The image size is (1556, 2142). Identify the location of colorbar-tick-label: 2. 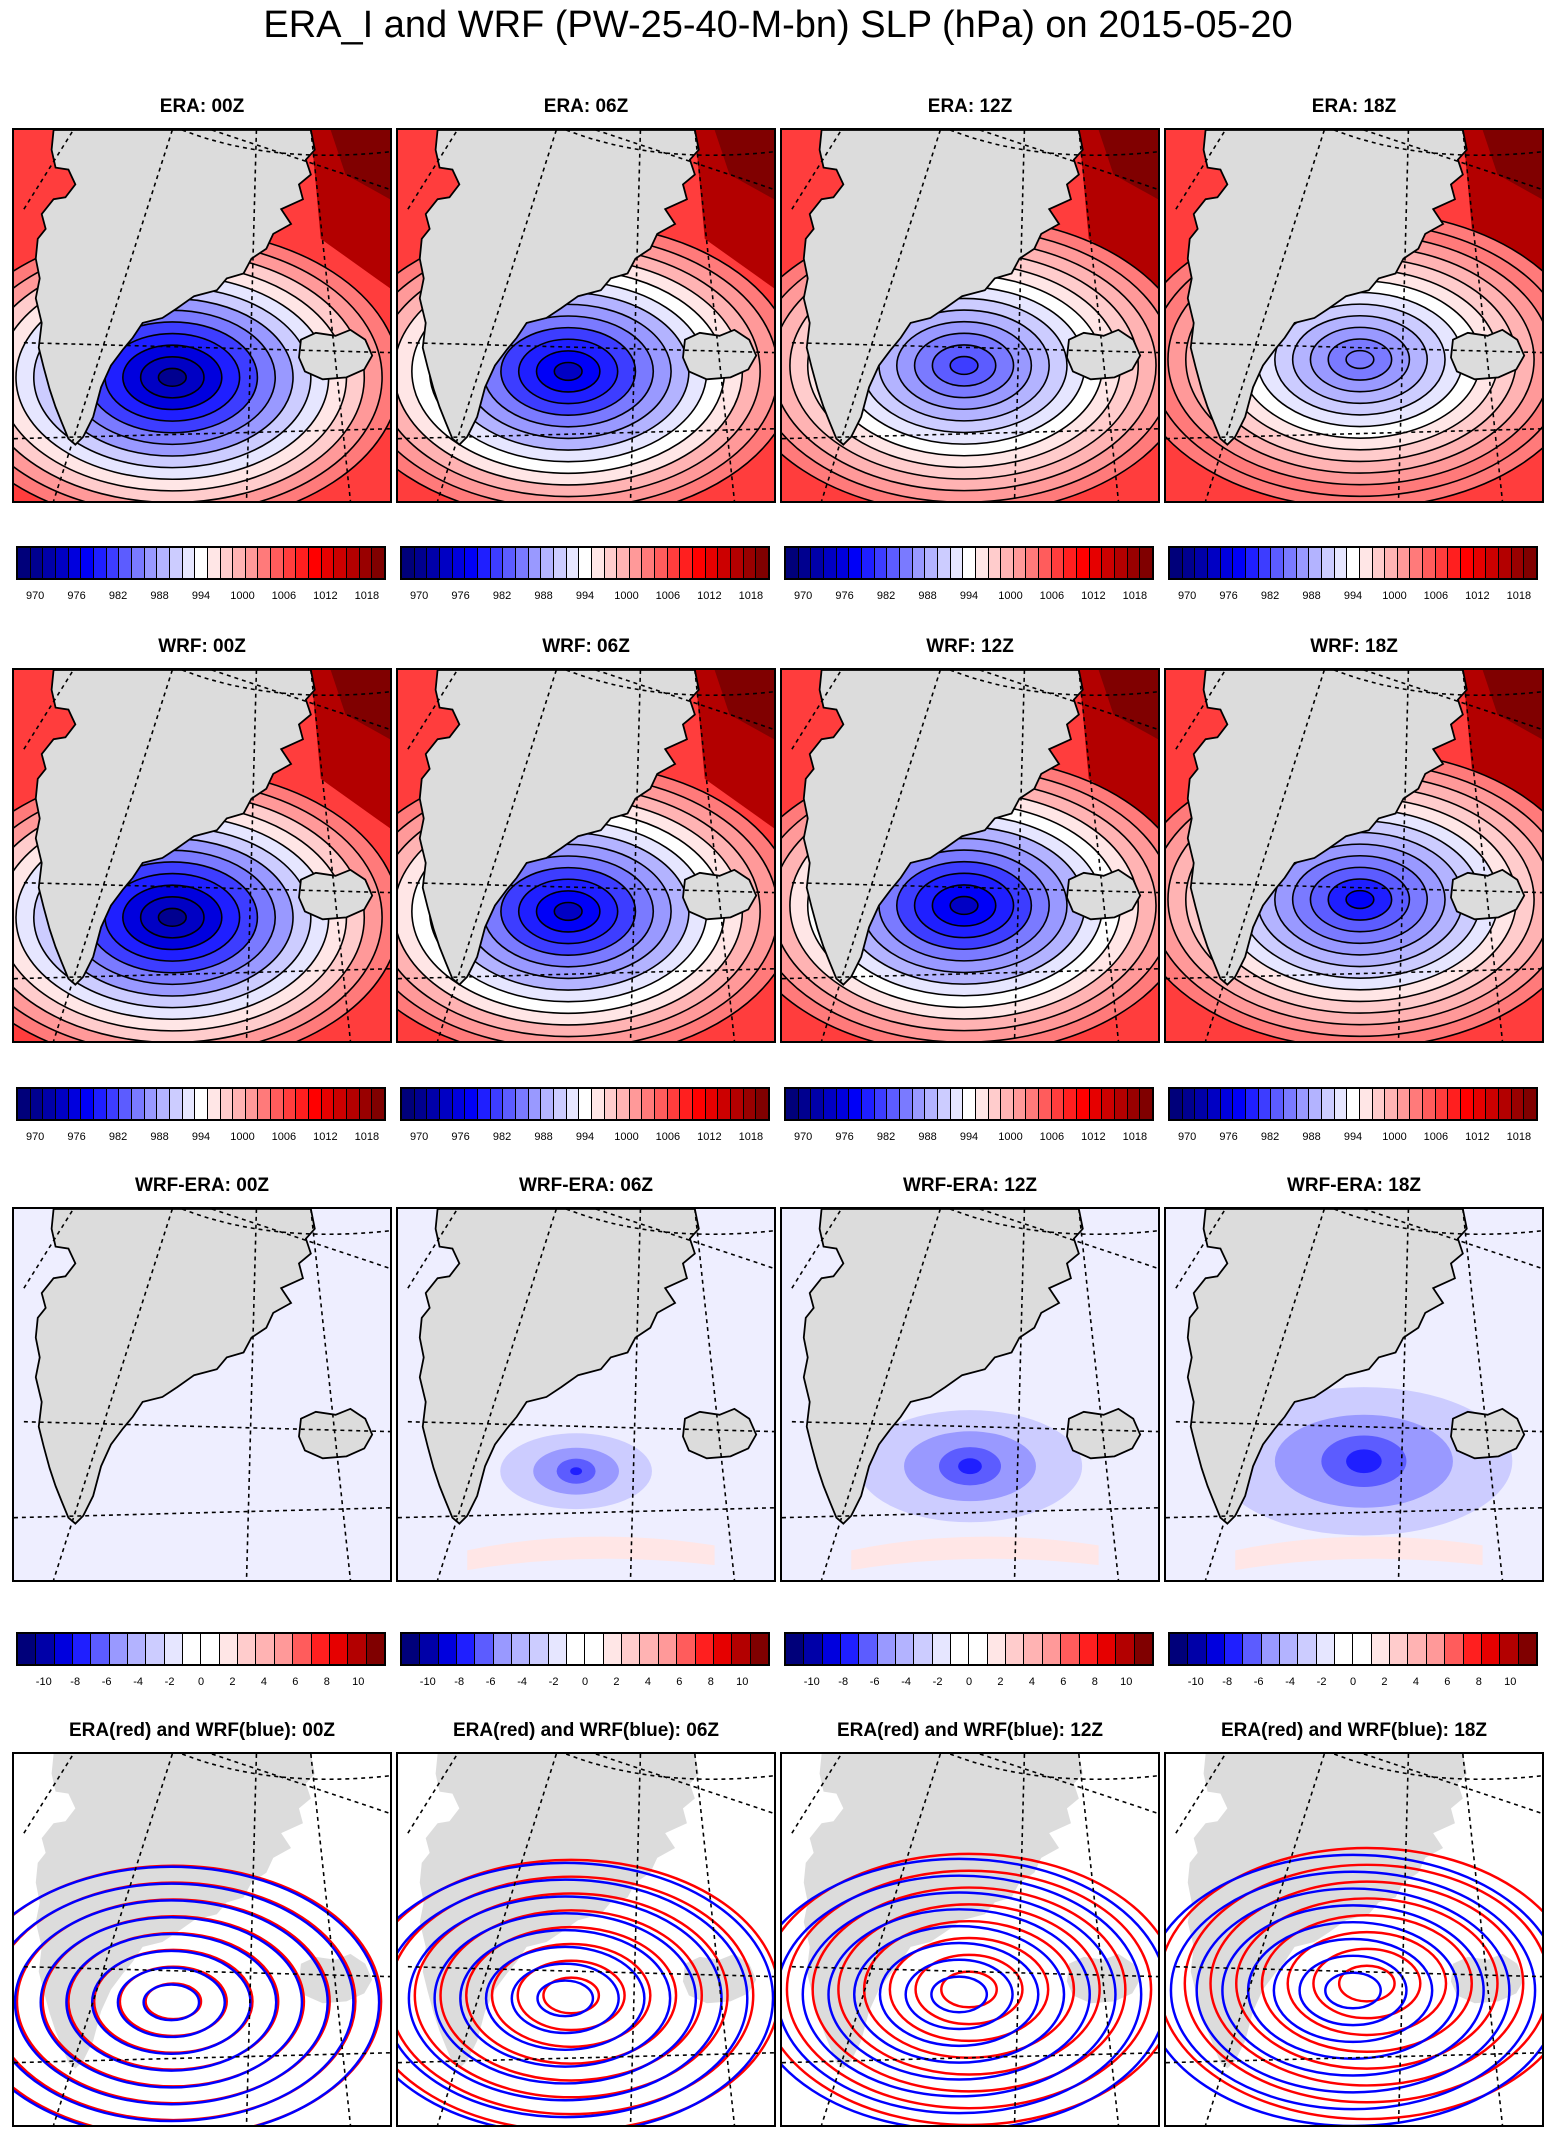
(232, 1682).